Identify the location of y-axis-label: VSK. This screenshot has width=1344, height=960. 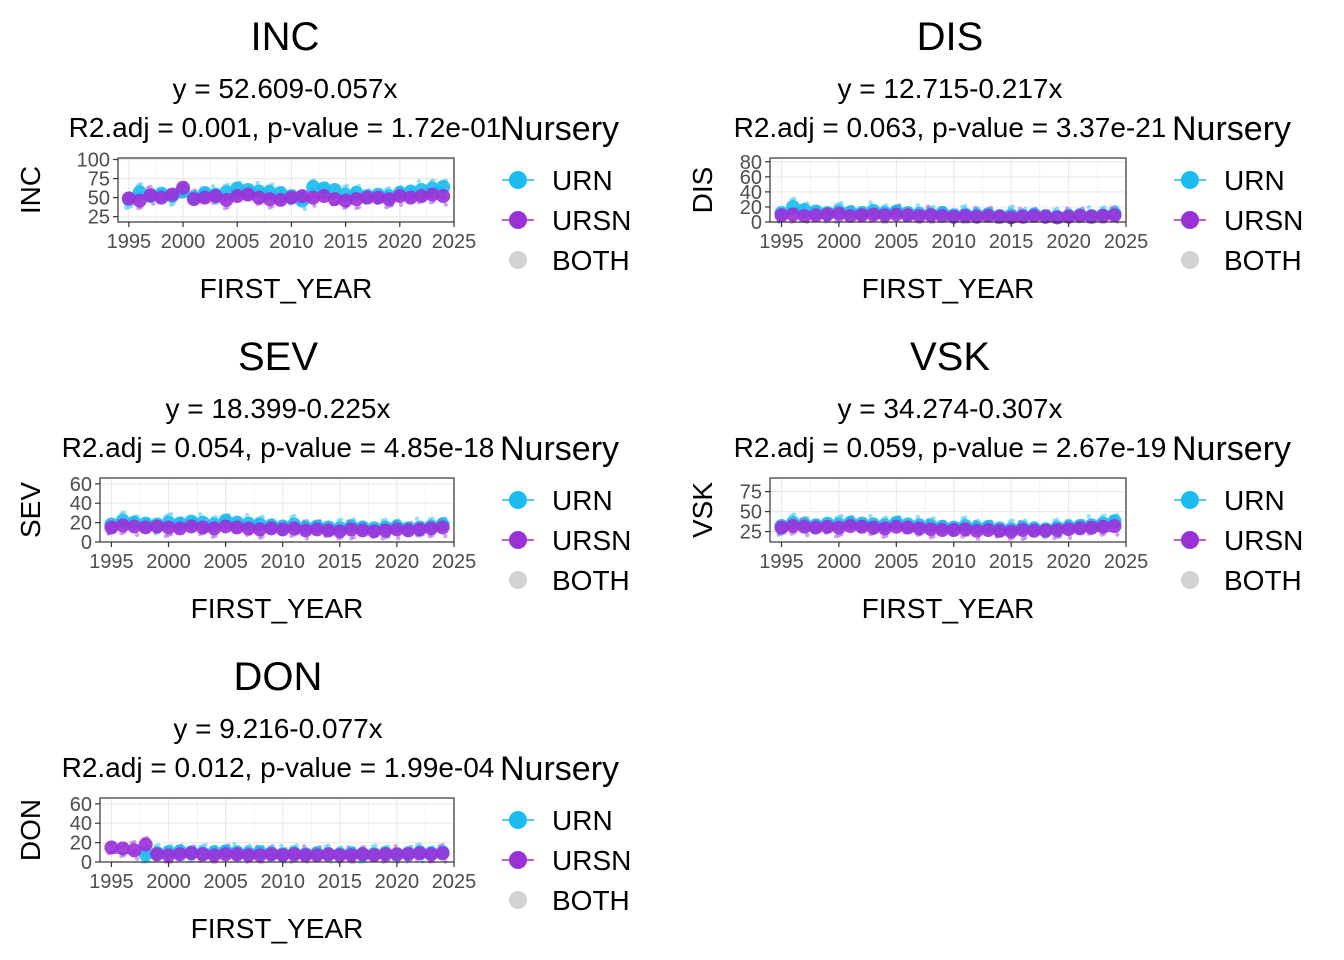
(702, 510).